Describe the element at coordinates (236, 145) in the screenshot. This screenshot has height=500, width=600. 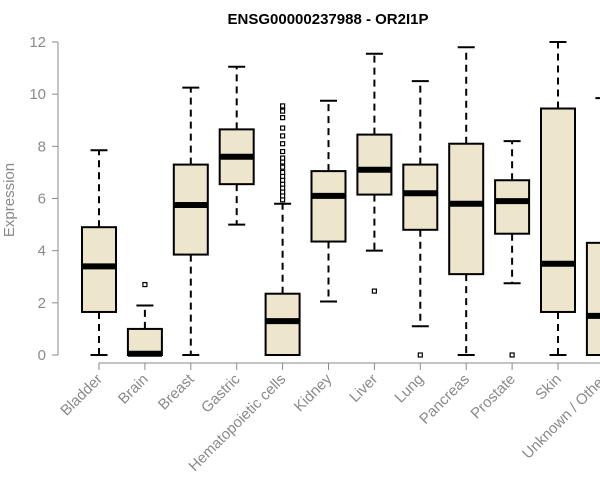
I see `box-gastric` at that location.